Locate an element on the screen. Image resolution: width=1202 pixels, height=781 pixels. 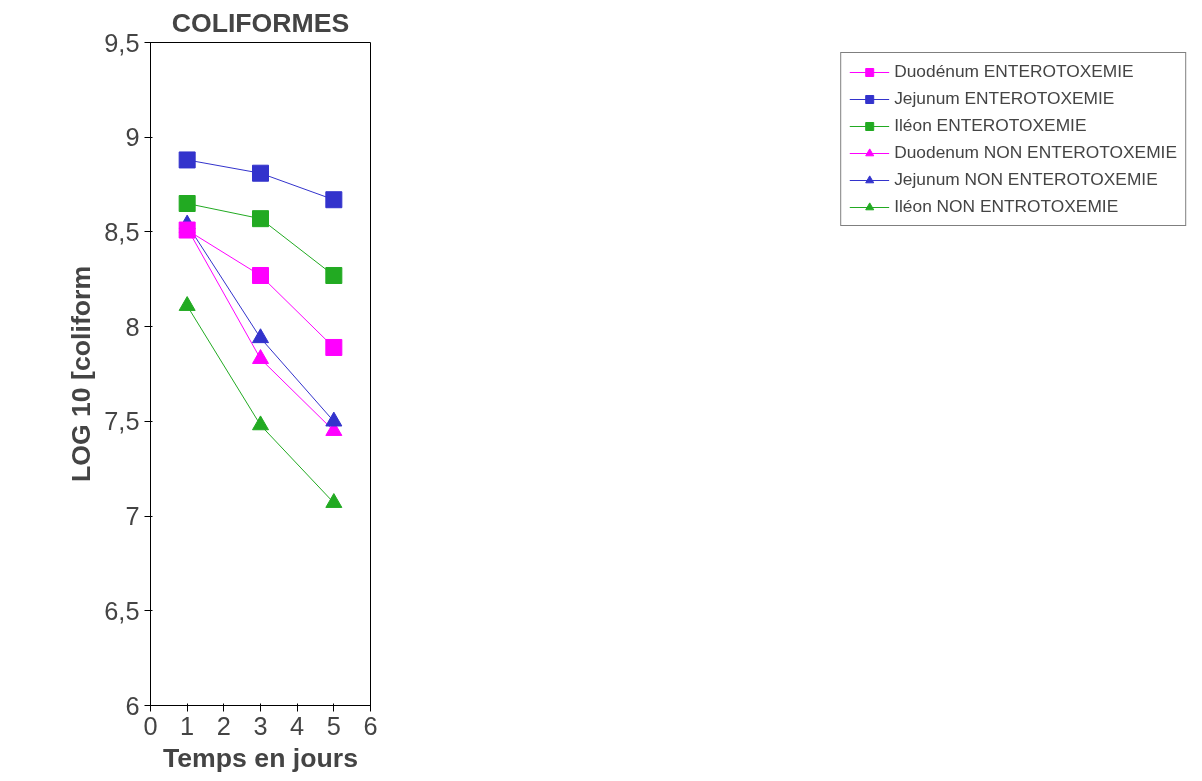
x-tick-label: 6 is located at coordinates (370, 725).